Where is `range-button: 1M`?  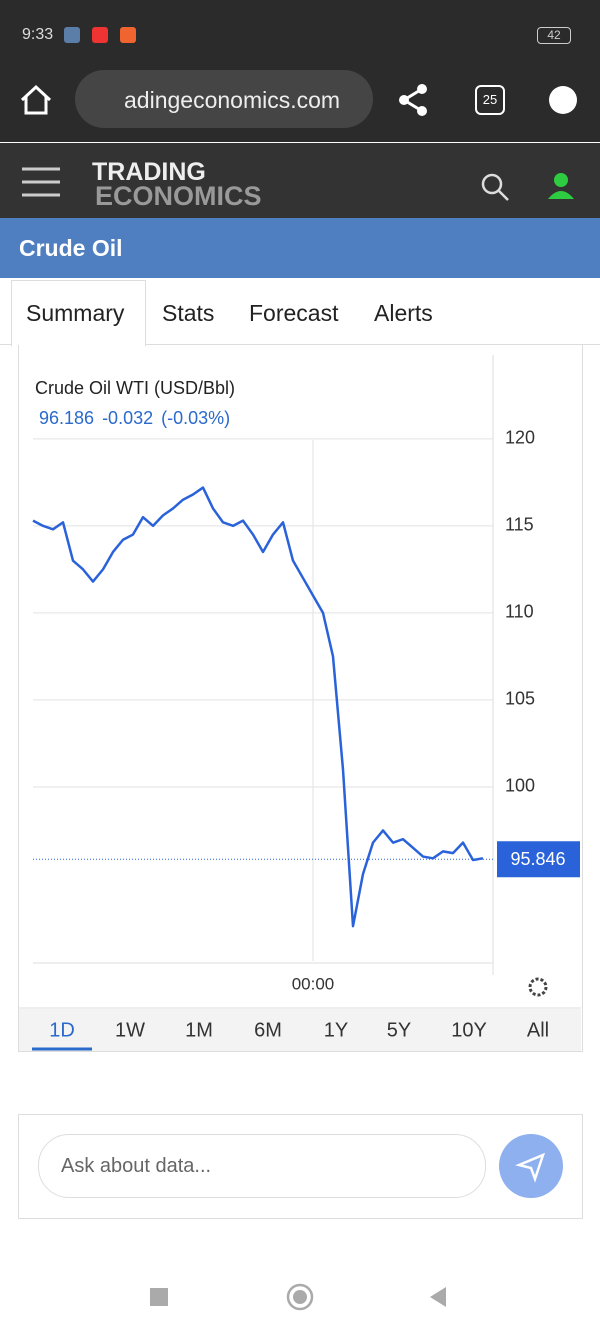
range-button: 1M is located at coordinates (199, 1030).